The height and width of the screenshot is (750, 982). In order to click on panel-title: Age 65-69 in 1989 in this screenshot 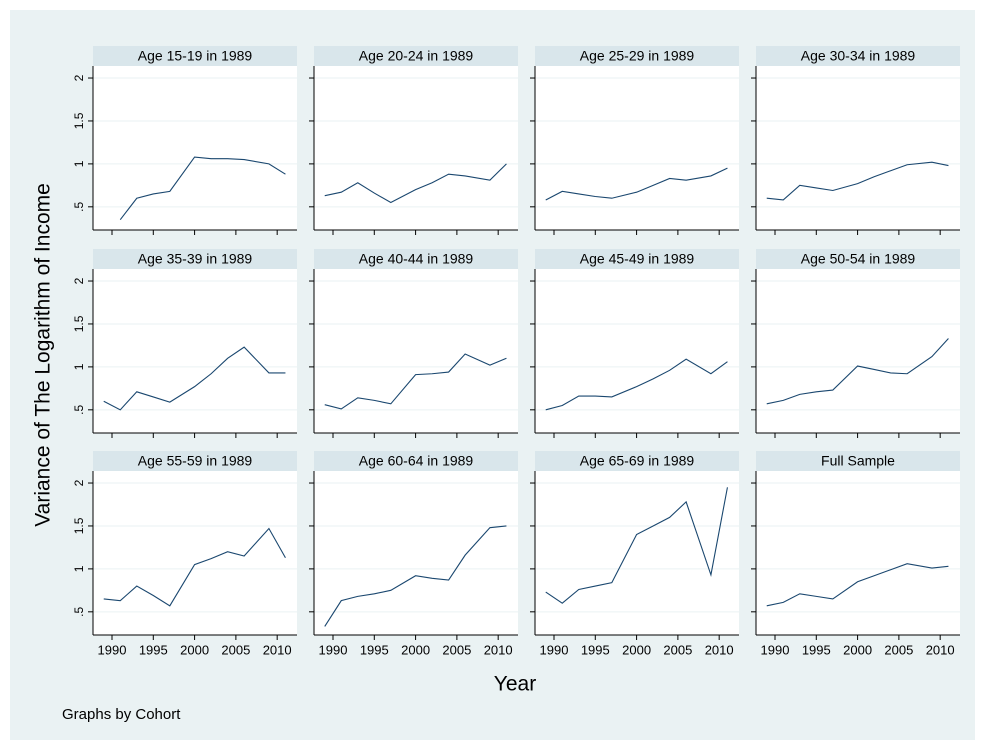, I will do `click(637, 461)`.